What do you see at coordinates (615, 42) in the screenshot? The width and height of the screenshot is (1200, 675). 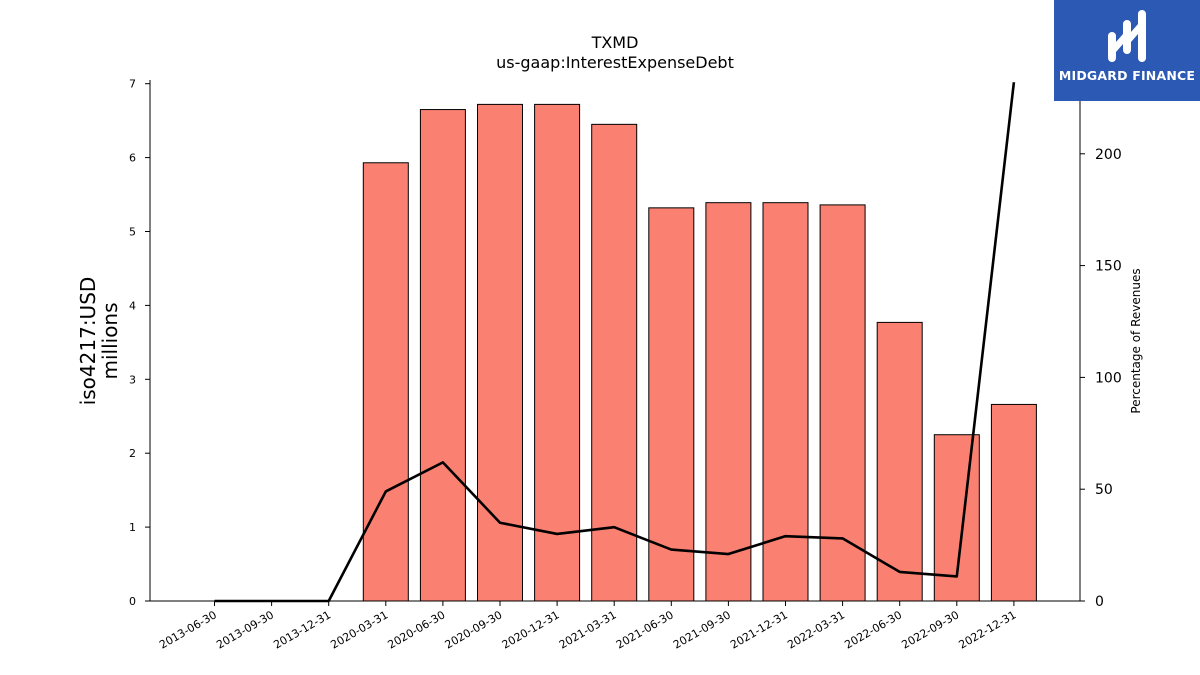 I see `chart-title: TXMD` at bounding box center [615, 42].